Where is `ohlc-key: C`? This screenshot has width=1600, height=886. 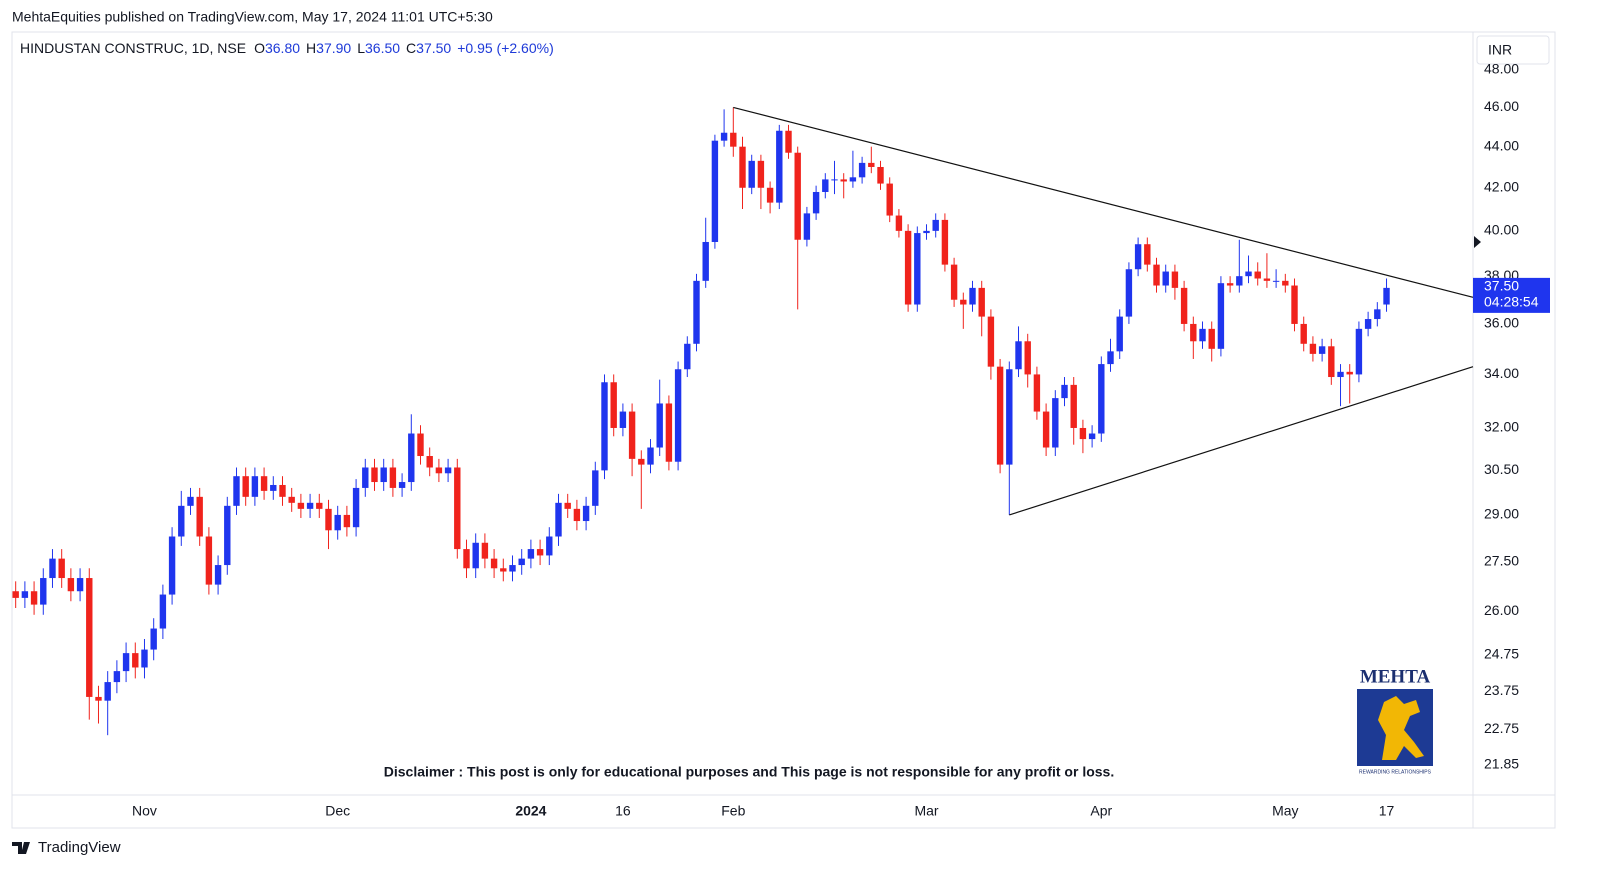 ohlc-key: C is located at coordinates (411, 48).